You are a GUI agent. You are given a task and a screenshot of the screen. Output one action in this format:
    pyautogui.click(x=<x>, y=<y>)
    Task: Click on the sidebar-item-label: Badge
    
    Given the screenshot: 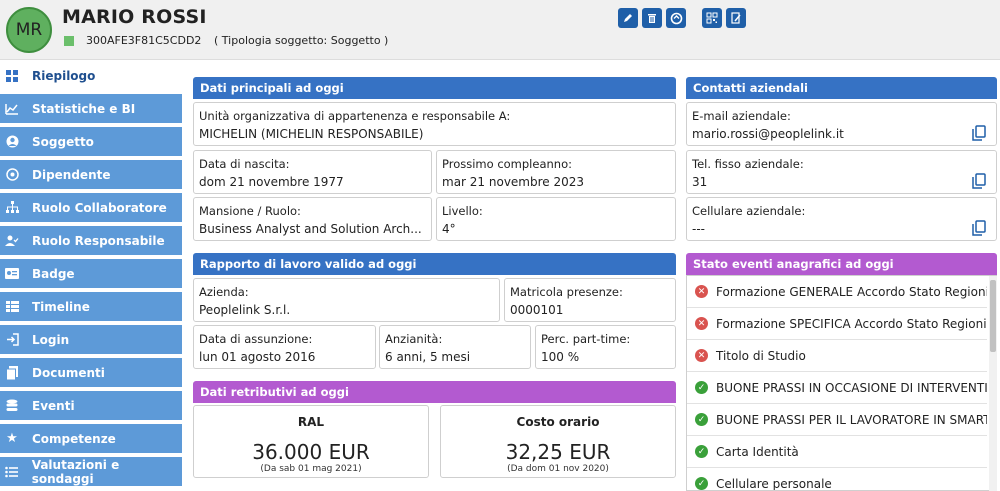 What is the action you would take?
    pyautogui.click(x=53, y=273)
    